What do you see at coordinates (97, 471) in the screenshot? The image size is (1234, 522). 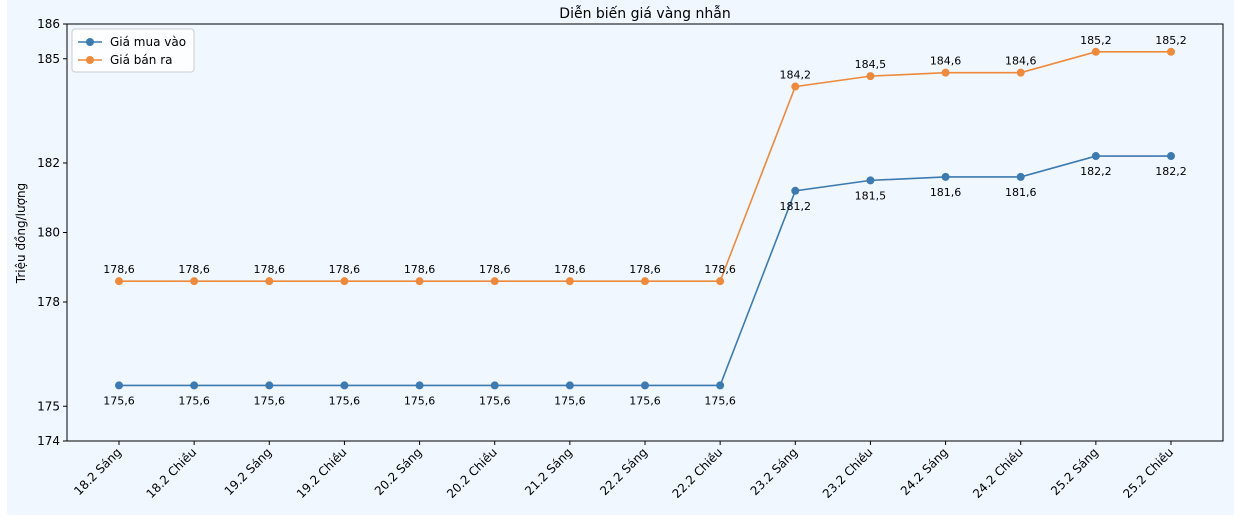 I see `x-tick-label: 18.2 Sáng` at bounding box center [97, 471].